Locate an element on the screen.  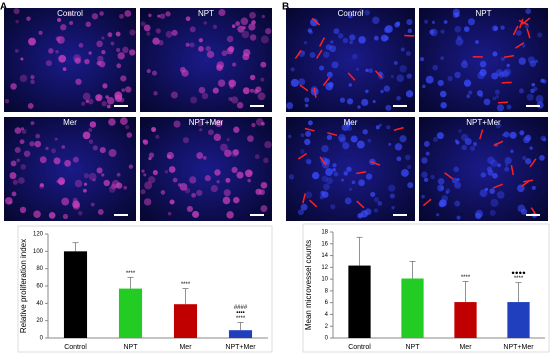
image-label: NPT+Mer is located at coordinates (206, 122).